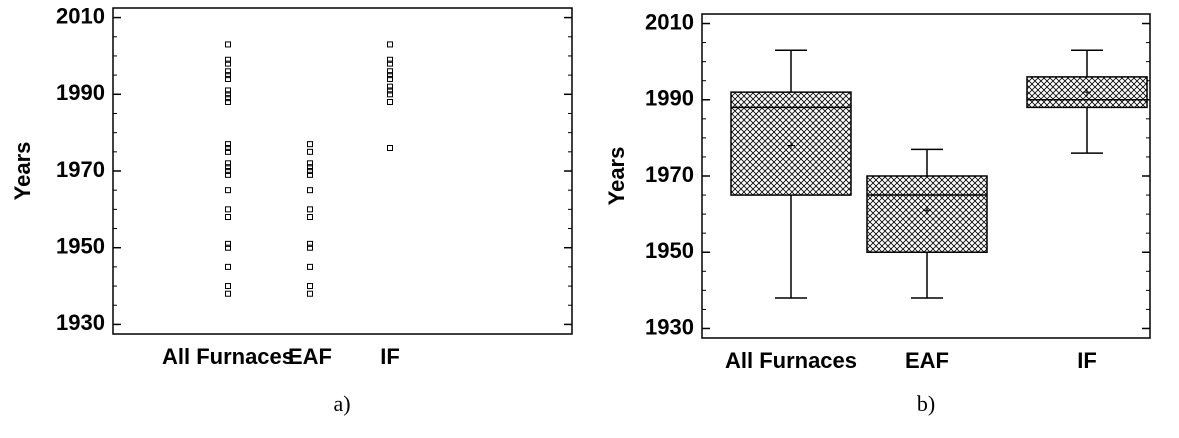 This screenshot has width=1179, height=438. What do you see at coordinates (926, 403) in the screenshot?
I see `caption: b)` at bounding box center [926, 403].